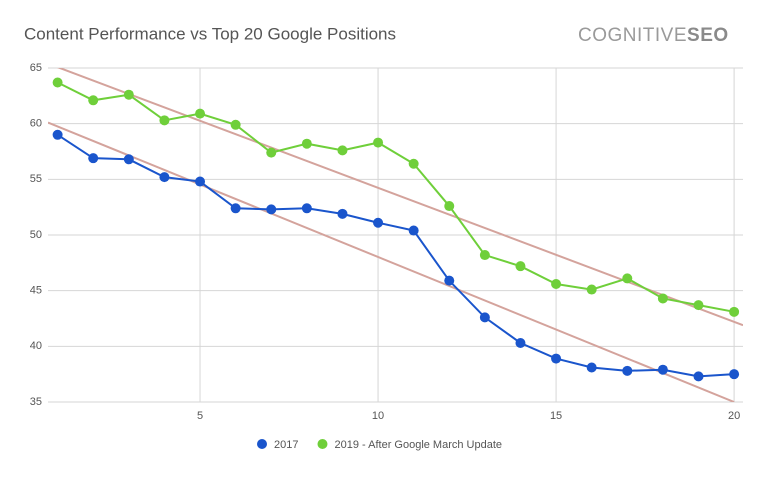 Image resolution: width=768 pixels, height=480 pixels. I want to click on legend-label: 2019 - After Google March Update, so click(418, 445).